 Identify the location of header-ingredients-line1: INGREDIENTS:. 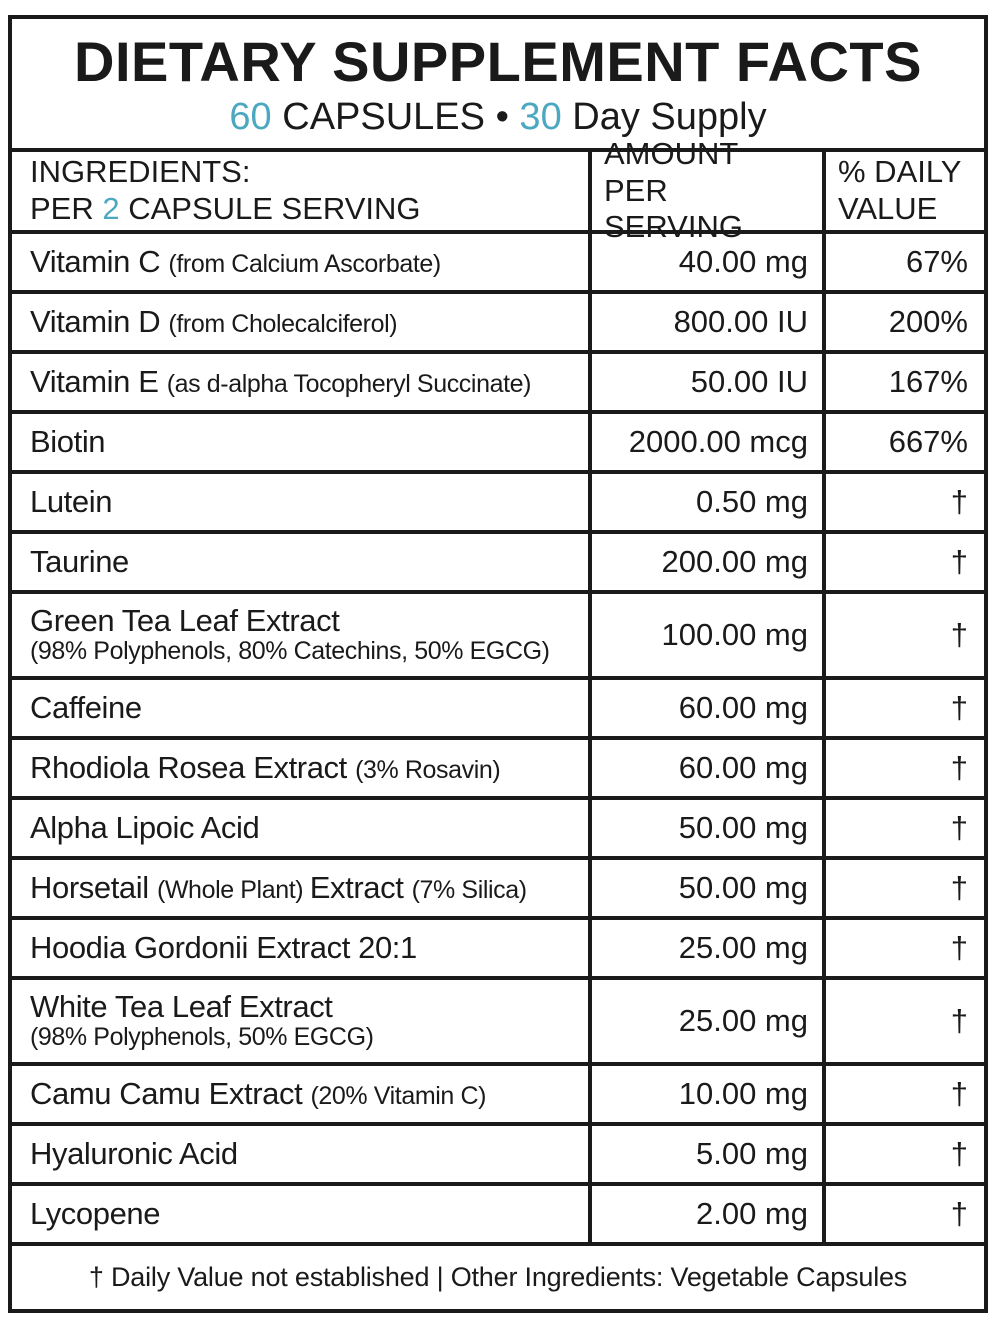
(140, 172).